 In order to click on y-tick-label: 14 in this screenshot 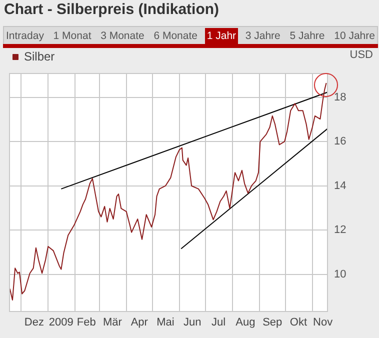, I will do `click(340, 186)`.